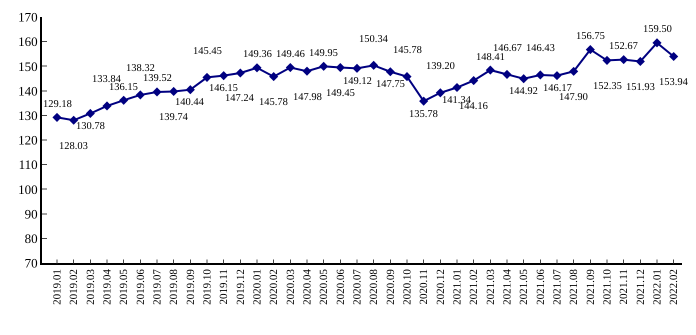 The width and height of the screenshot is (696, 335). What do you see at coordinates (307, 97) in the screenshot?
I see `data-label: 147.98` at bounding box center [307, 97].